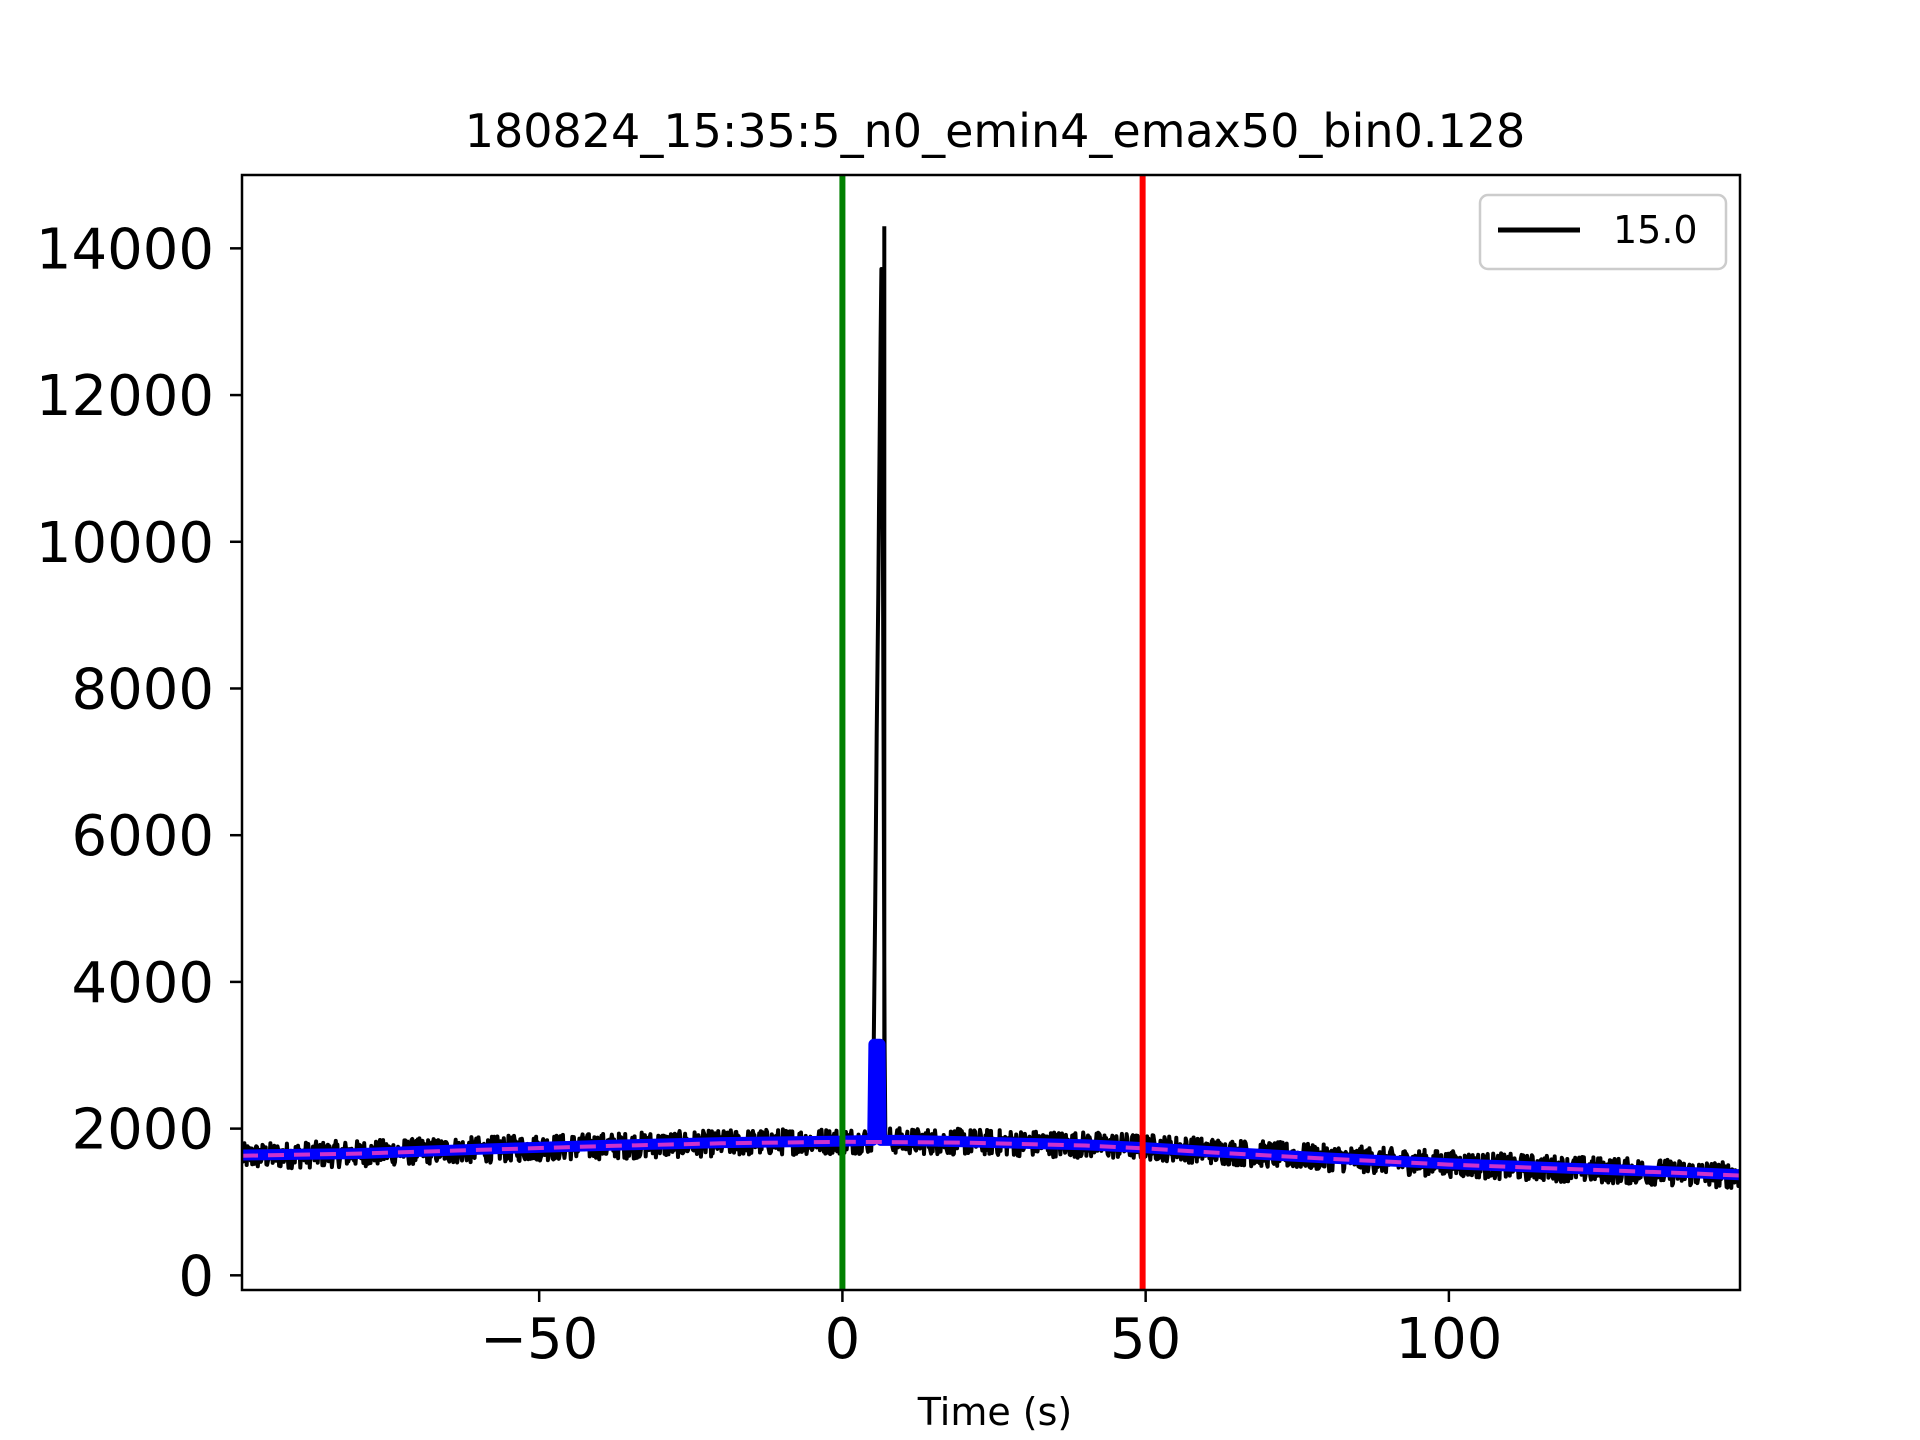  Describe the element at coordinates (125, 396) in the screenshot. I see `y-tick-label: 12000` at that location.